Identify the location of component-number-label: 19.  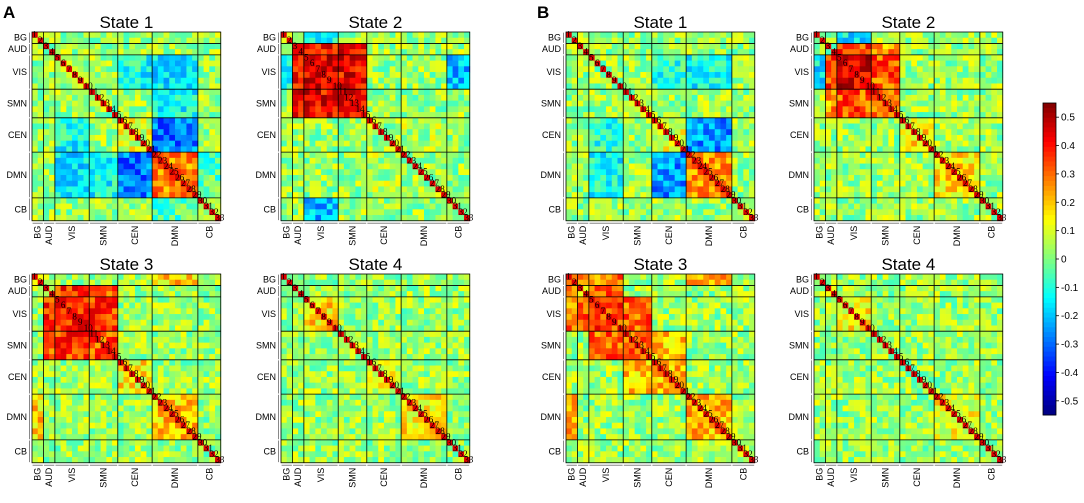
(389, 379).